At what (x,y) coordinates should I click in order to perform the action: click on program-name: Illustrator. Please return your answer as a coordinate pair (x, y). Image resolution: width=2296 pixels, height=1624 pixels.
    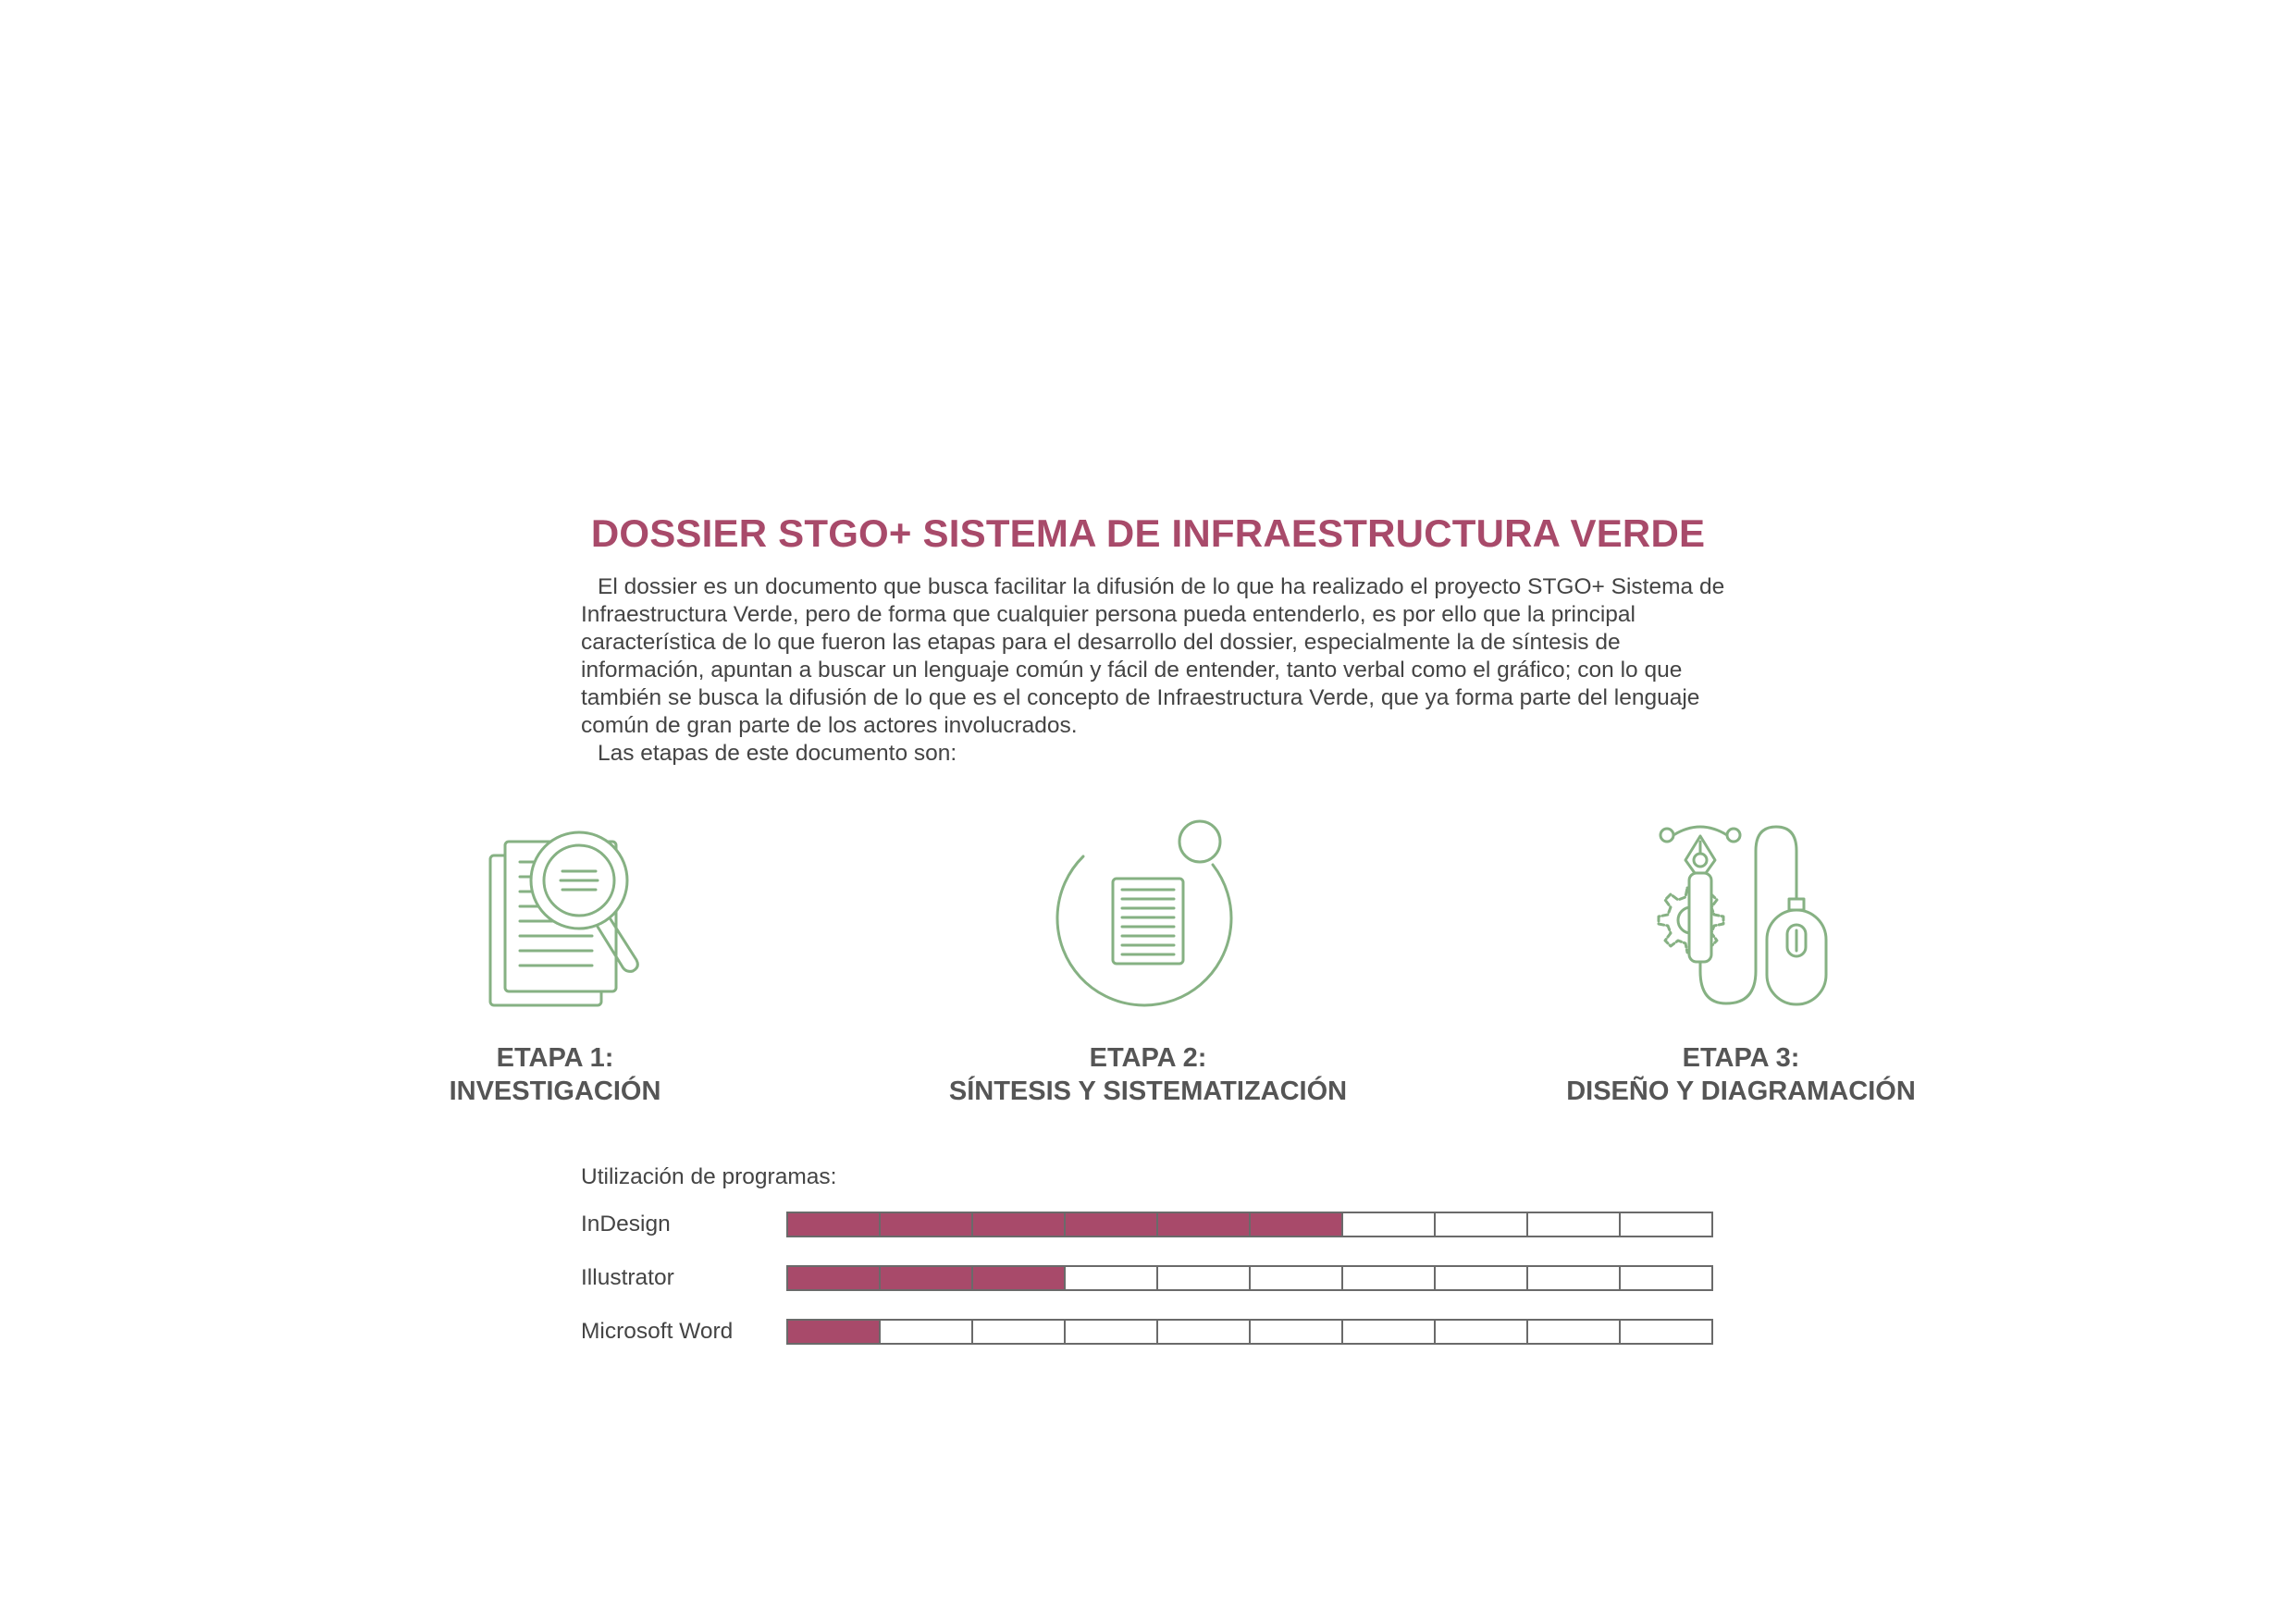
    Looking at the image, I should click on (627, 1277).